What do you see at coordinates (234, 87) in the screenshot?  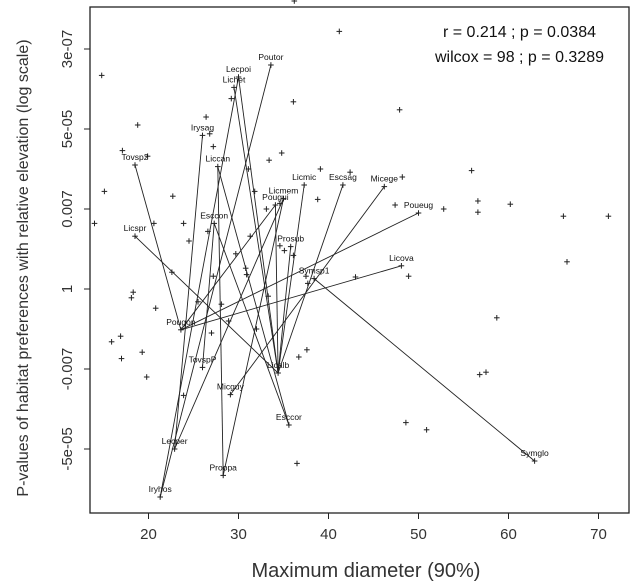 I see `point-lichet` at bounding box center [234, 87].